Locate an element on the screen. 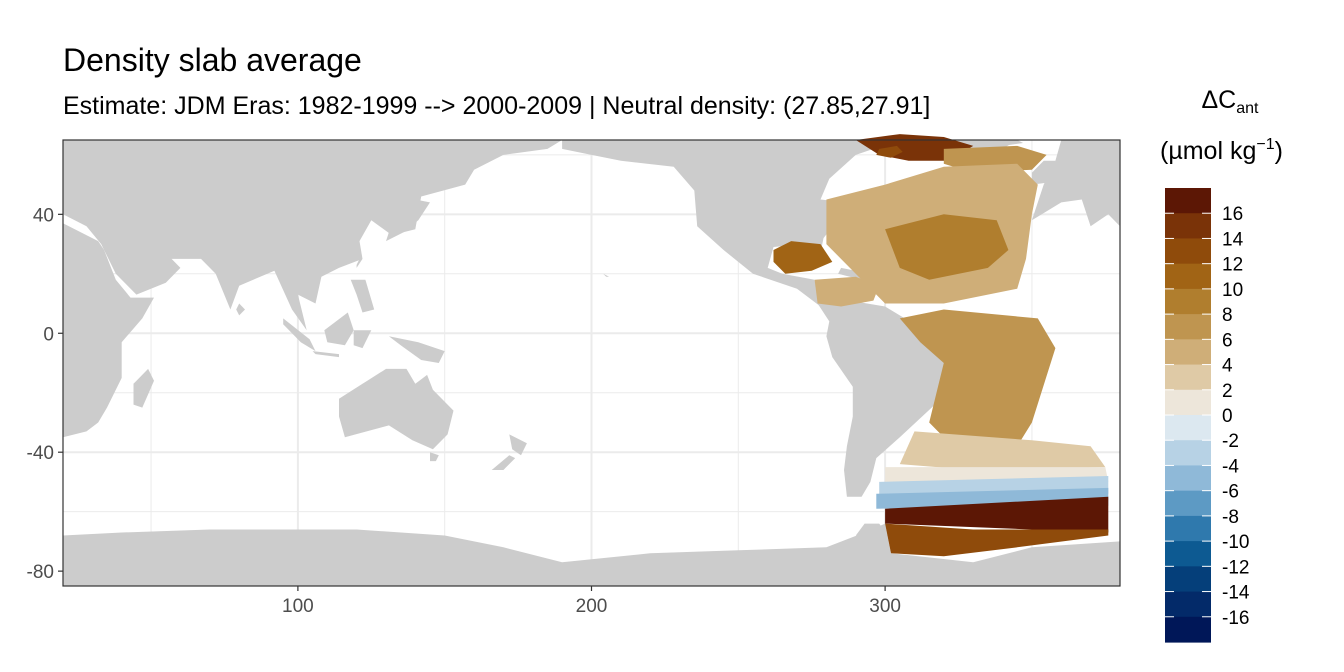 This screenshot has height=672, width=1344. land-madagascar is located at coordinates (143, 388).